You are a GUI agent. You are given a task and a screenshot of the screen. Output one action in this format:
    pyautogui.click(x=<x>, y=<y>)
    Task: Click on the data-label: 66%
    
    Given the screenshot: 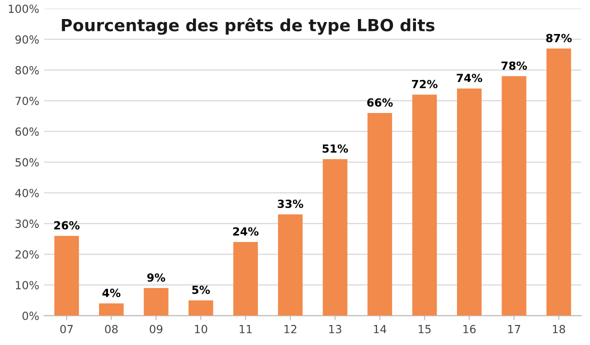 What is the action you would take?
    pyautogui.click(x=380, y=102)
    